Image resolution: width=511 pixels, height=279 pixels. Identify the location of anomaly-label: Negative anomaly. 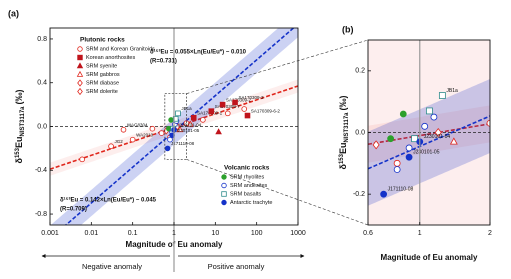
(112, 266).